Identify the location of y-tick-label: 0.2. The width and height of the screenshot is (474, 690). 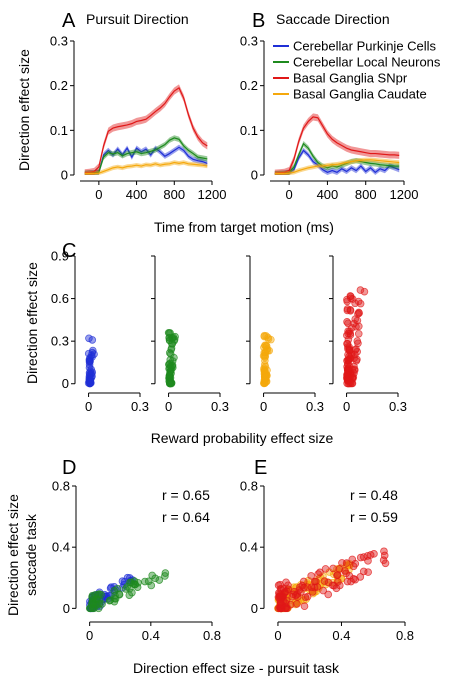
(249, 85).